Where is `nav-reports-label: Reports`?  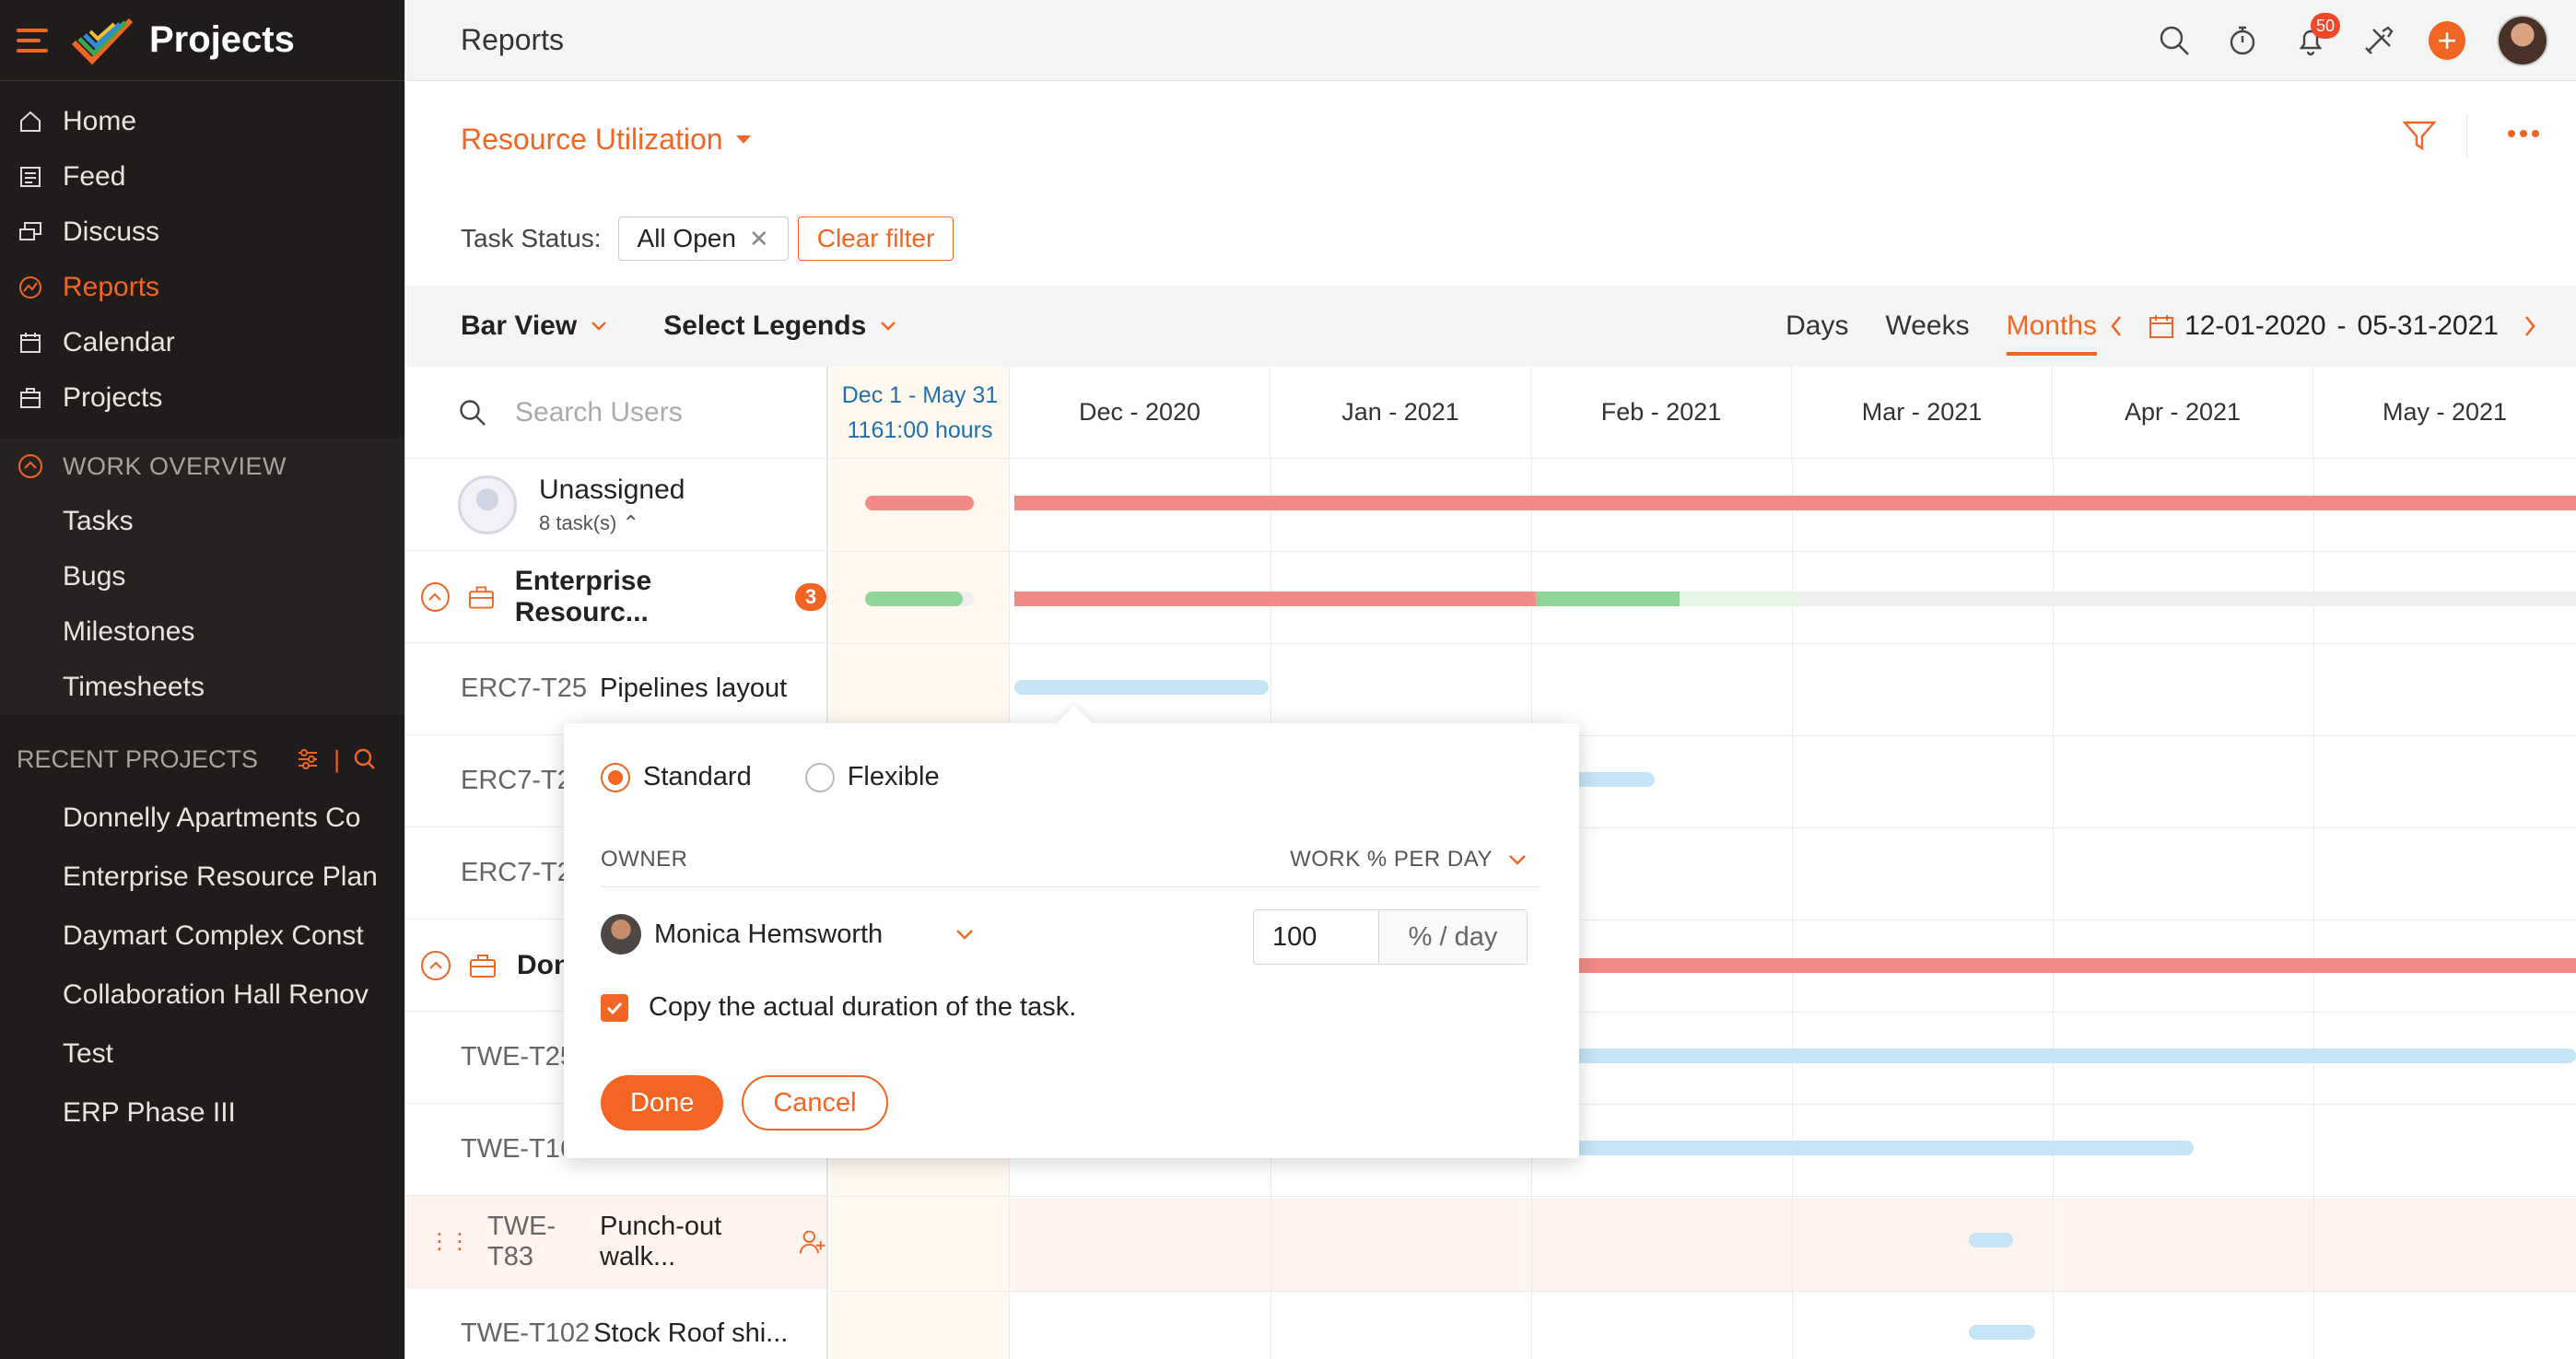
nav-reports-label: Reports is located at coordinates (111, 287).